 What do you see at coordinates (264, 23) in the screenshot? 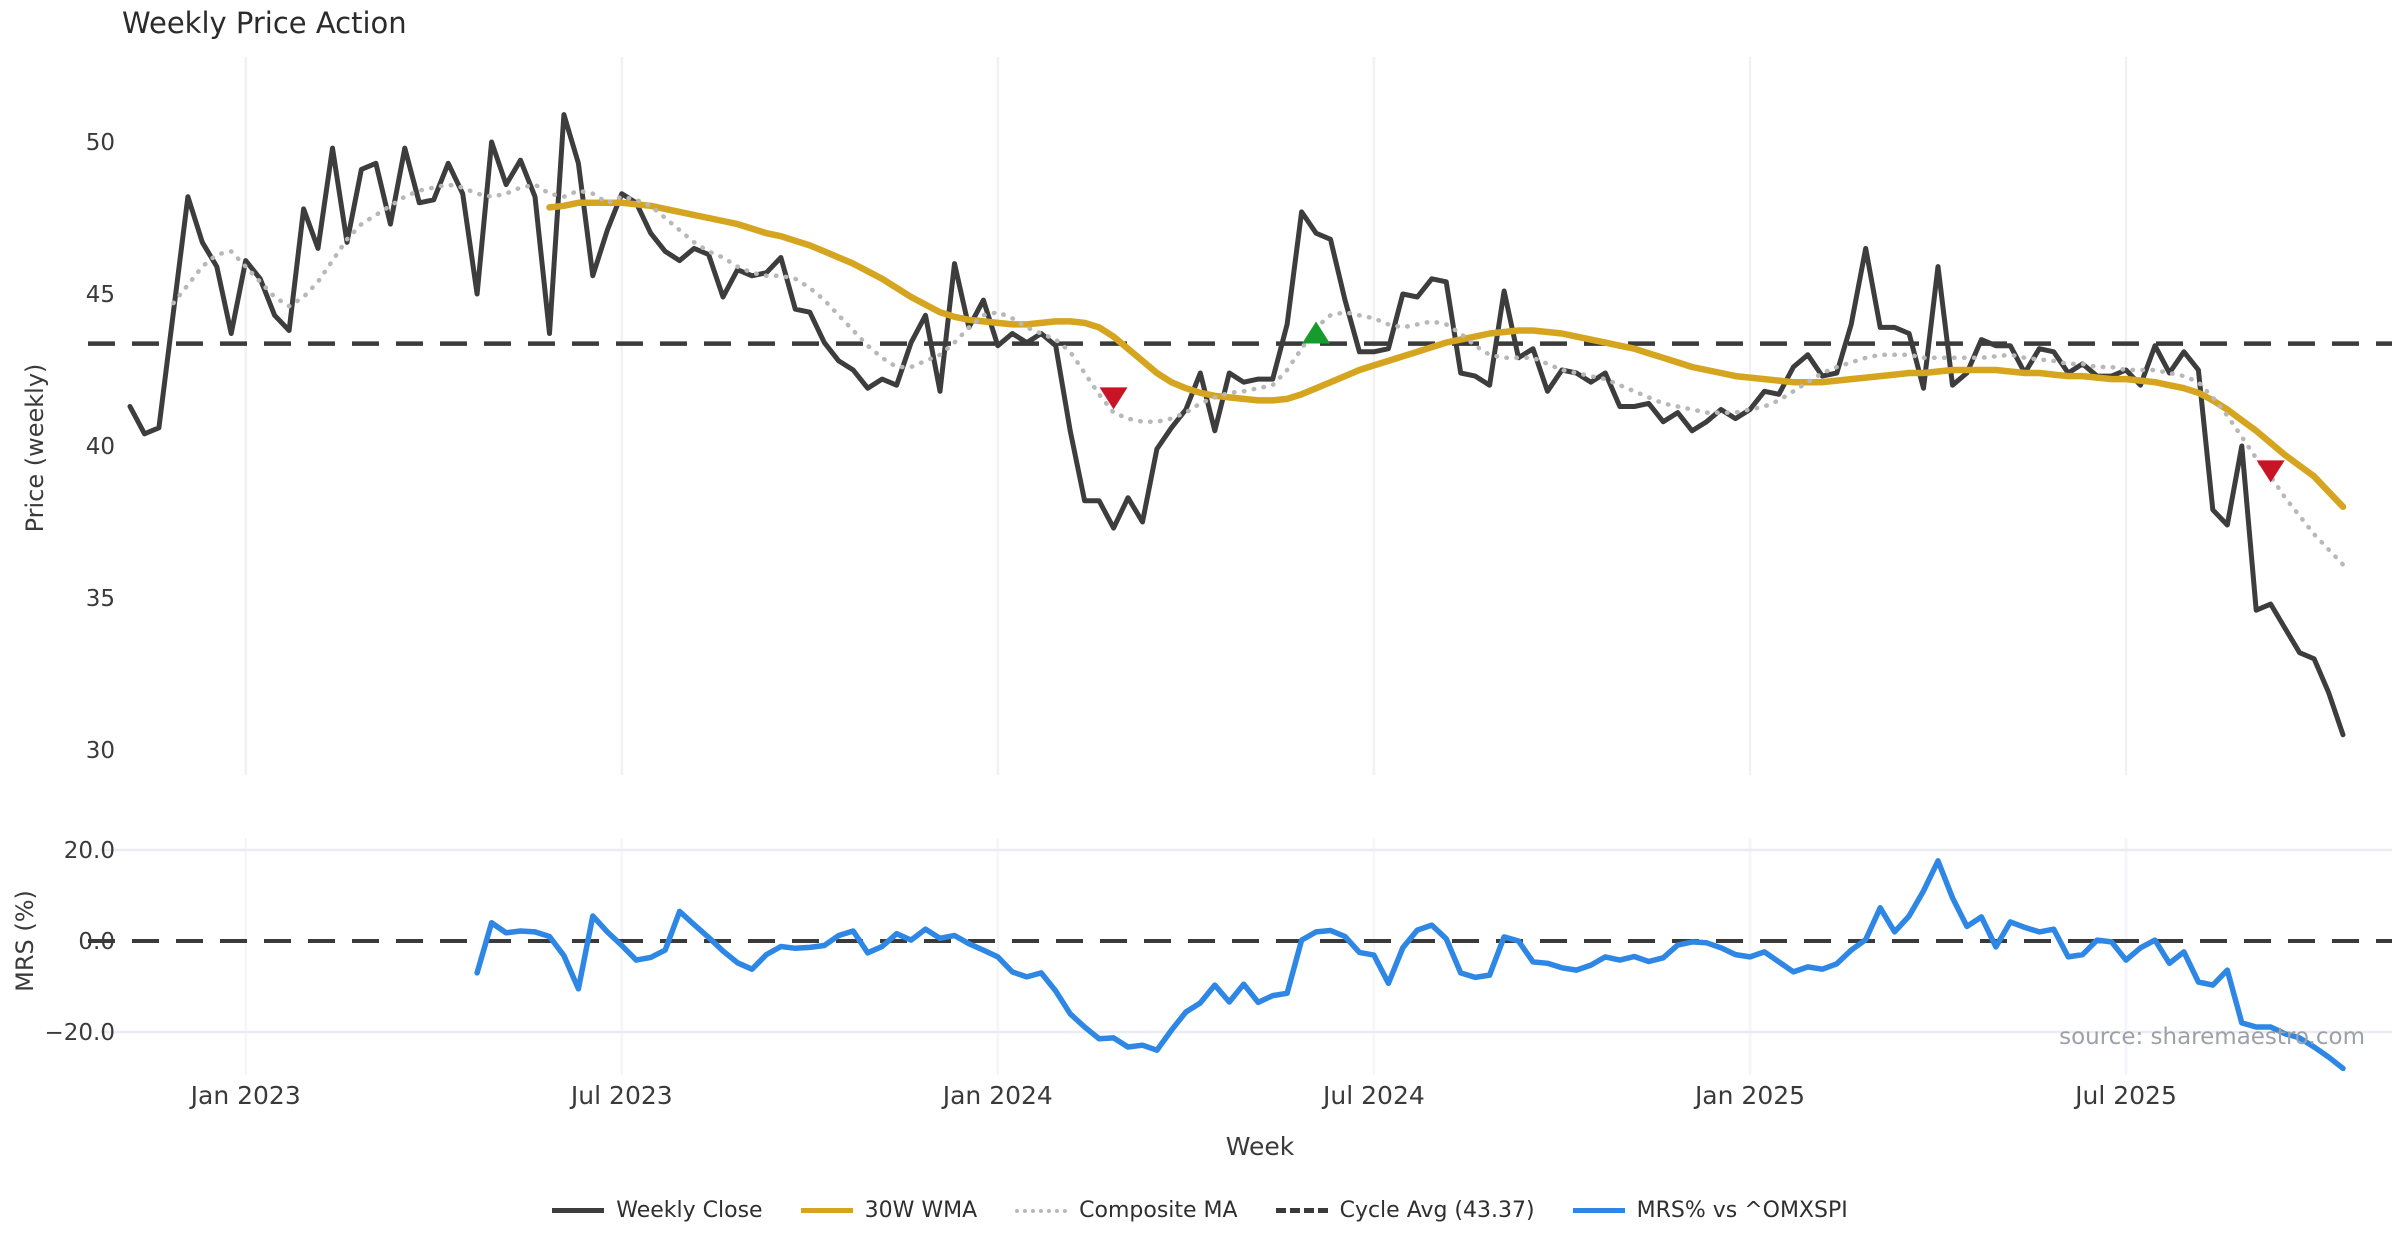
I see `page-title: Weekly Price Action` at bounding box center [264, 23].